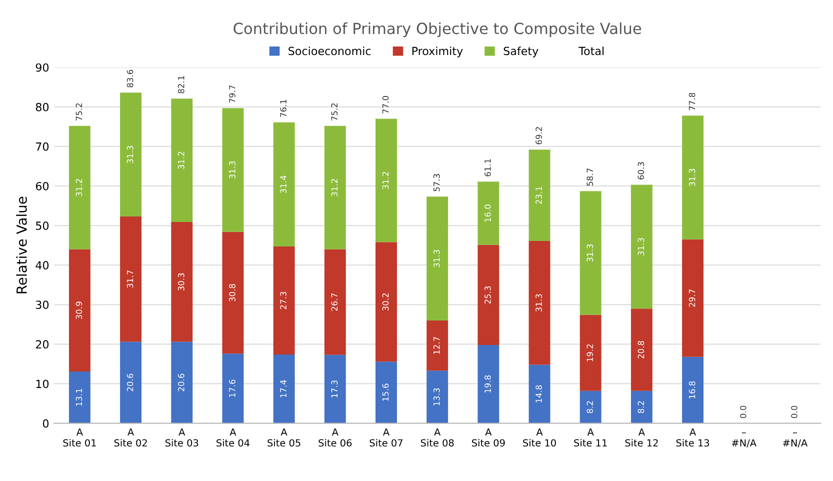 Image resolution: width=833 pixels, height=481 pixels. Describe the element at coordinates (181, 437) in the screenshot. I see `x-tick-label: A Site 03` at that location.